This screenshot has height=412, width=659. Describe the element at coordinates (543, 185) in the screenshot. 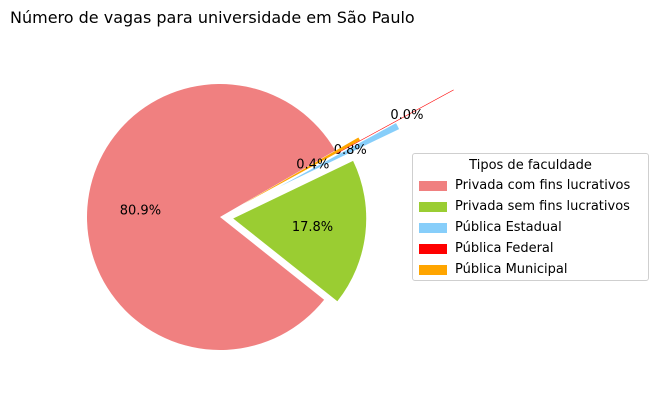

I see `legend-label: Privada com fins lucrativos` at that location.